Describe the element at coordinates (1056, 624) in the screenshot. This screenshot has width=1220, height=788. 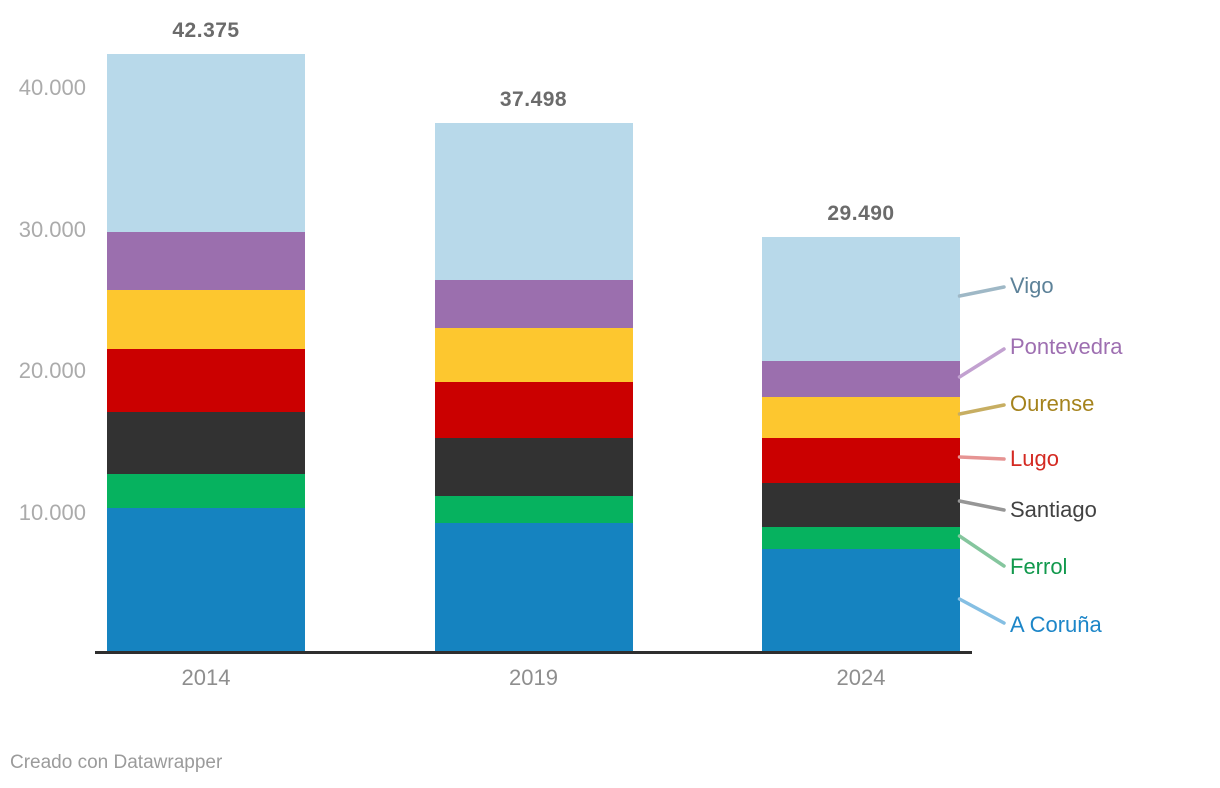
I see `legend-label-a-coruna: A Coruña` at that location.